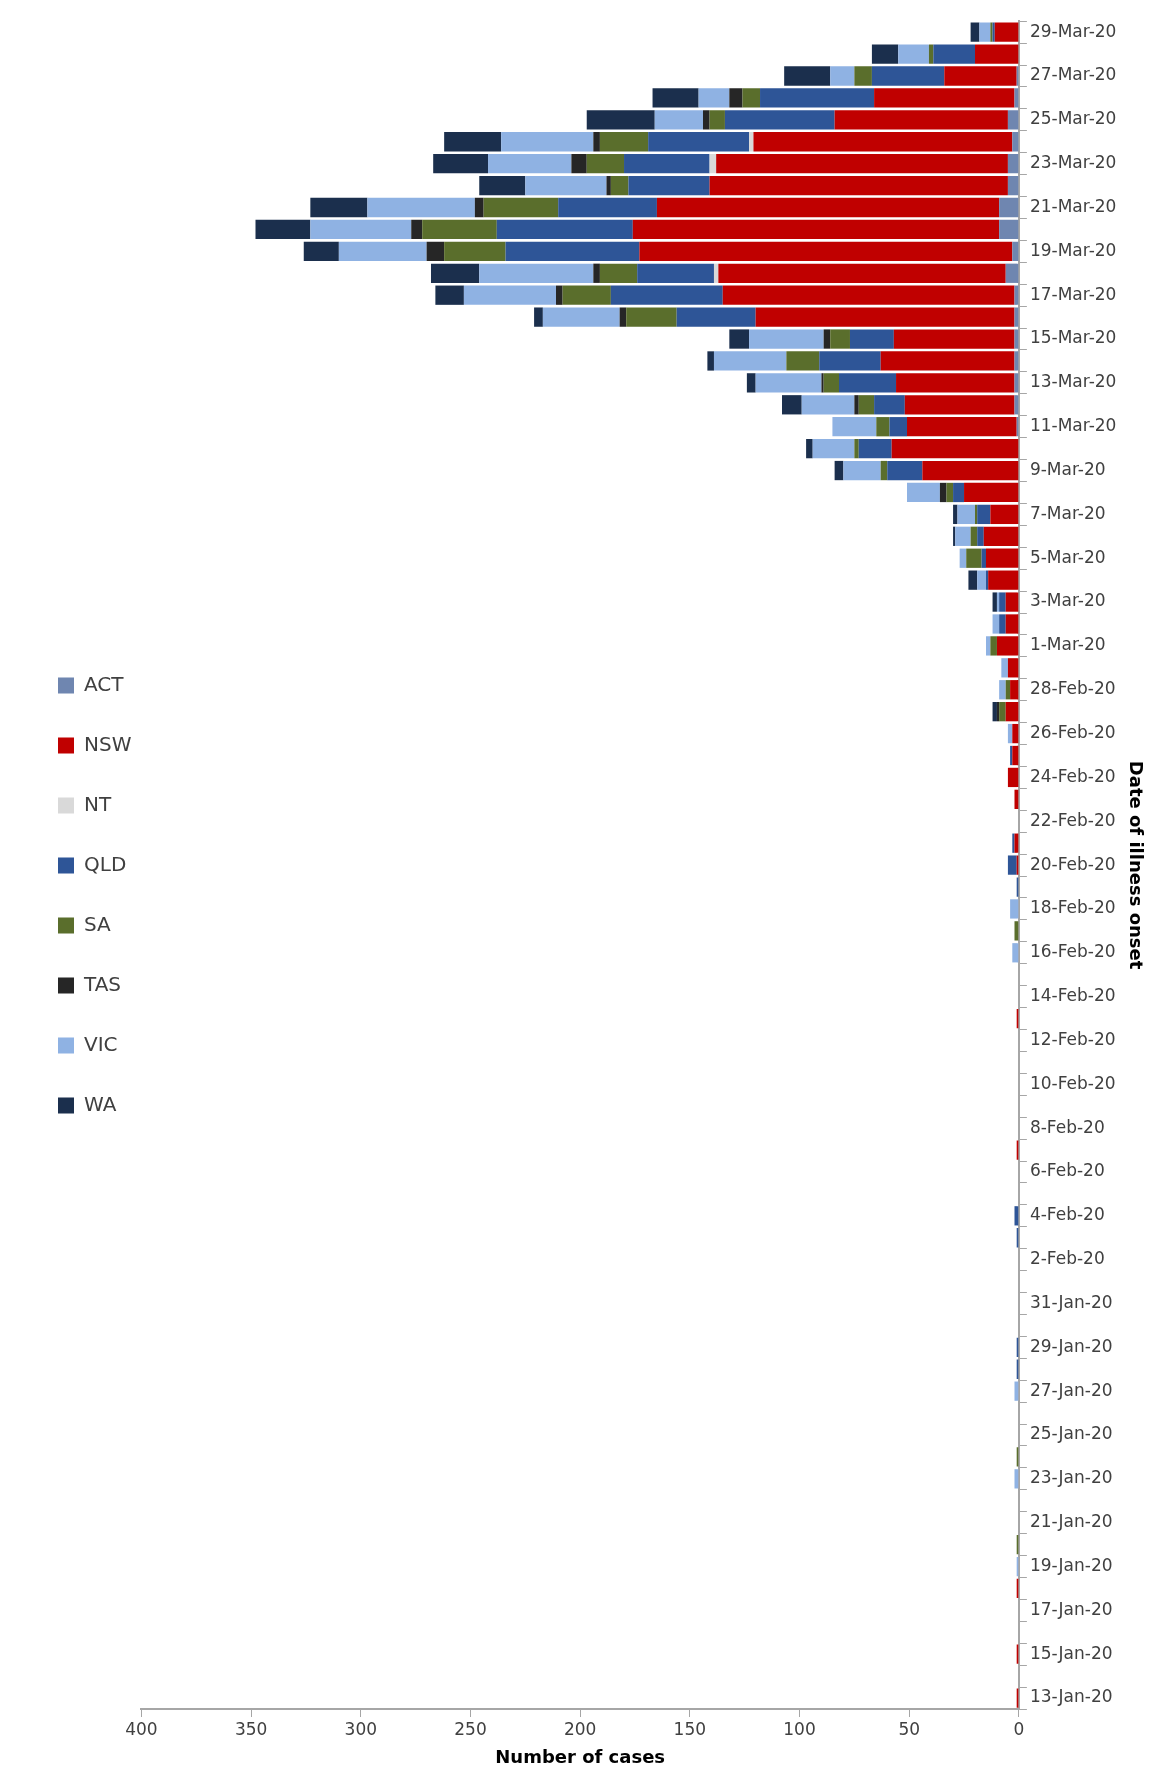 The width and height of the screenshot is (1167, 1791). I want to click on y-tick-label: 20-Feb-20, so click(1072, 863).